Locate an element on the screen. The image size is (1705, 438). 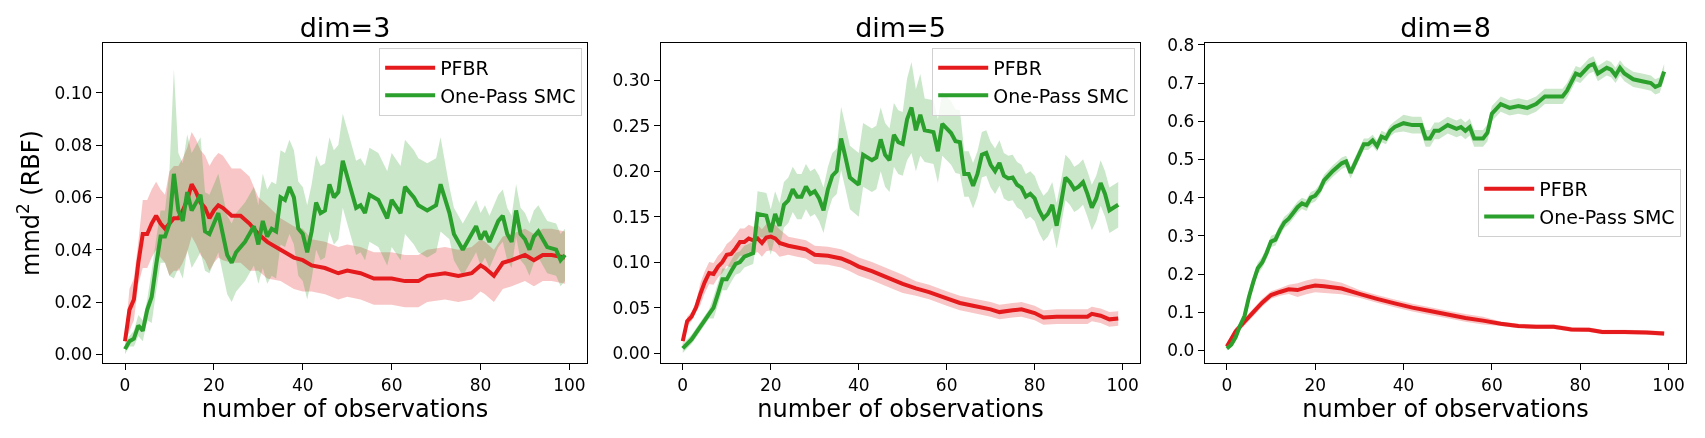
y-tick-label: 0.8 is located at coordinates (1181, 44).